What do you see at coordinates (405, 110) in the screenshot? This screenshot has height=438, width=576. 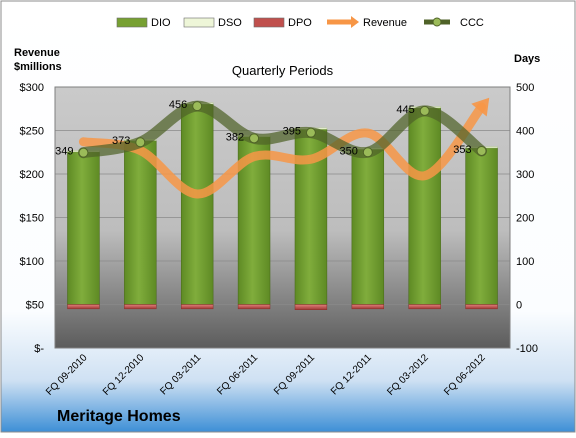 I see `ccc-data-label: 445` at bounding box center [405, 110].